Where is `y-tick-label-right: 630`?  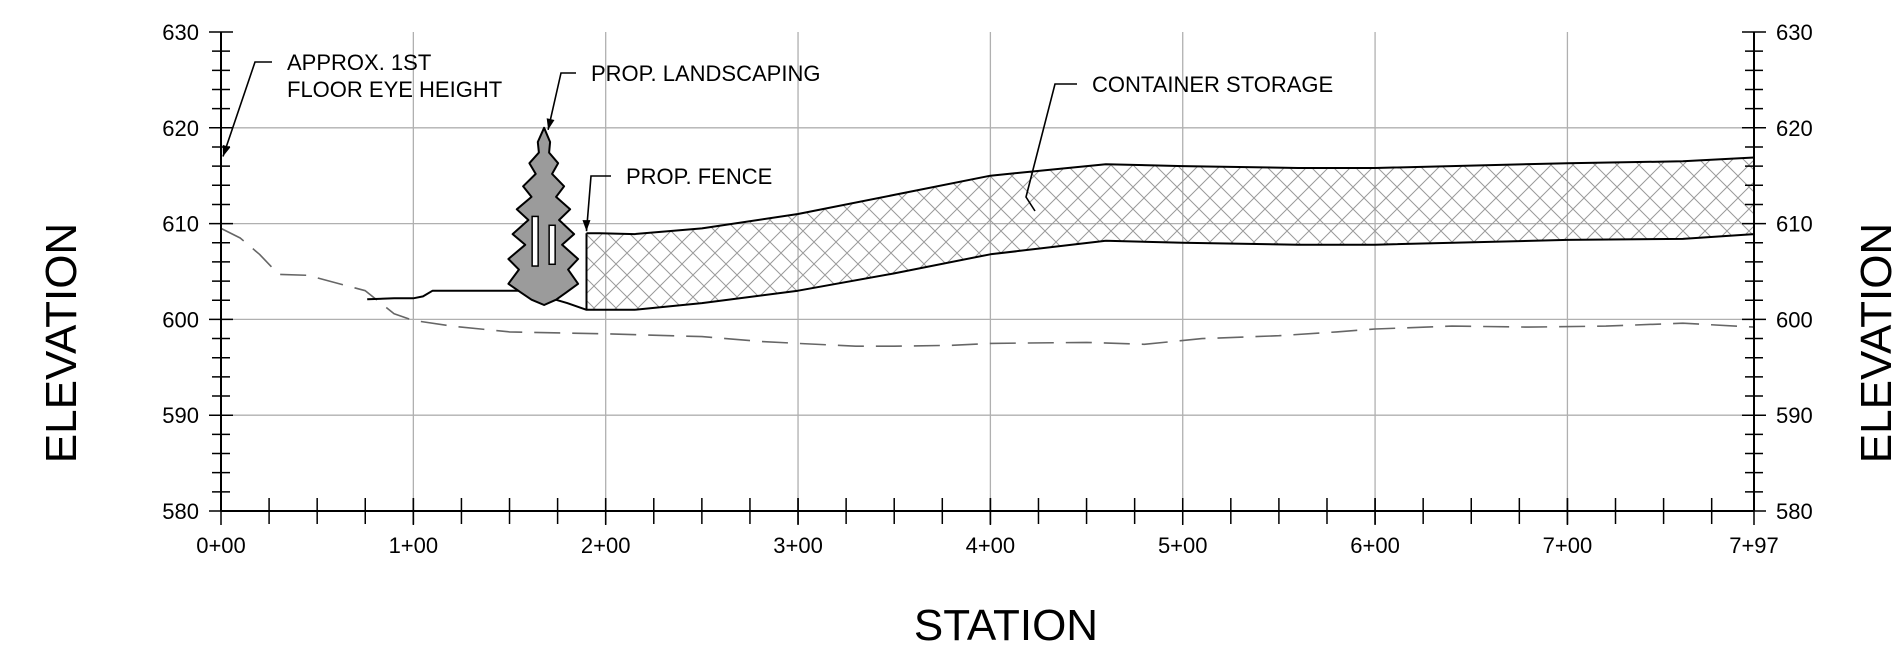
y-tick-label-right: 630 is located at coordinates (1794, 32).